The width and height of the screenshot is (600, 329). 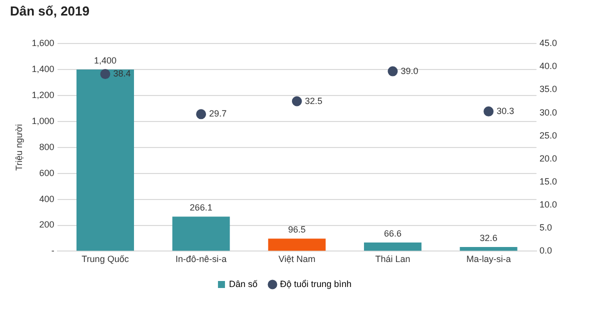 I want to click on y-tick-label: 1,000, so click(x=43, y=121).